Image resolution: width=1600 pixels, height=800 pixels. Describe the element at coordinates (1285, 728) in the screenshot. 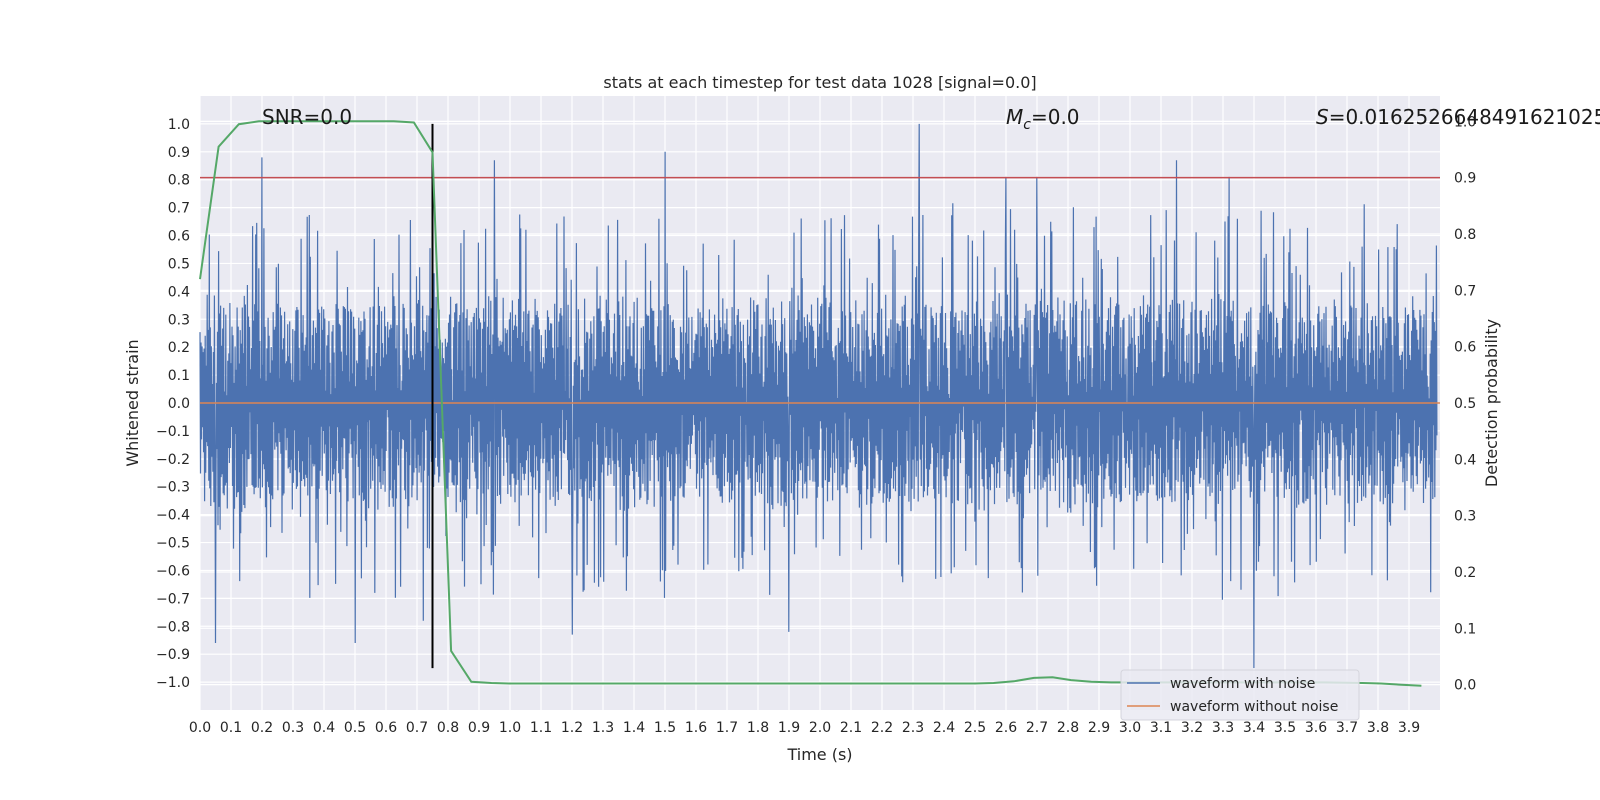

I see `x-tick-label: 3.5` at that location.